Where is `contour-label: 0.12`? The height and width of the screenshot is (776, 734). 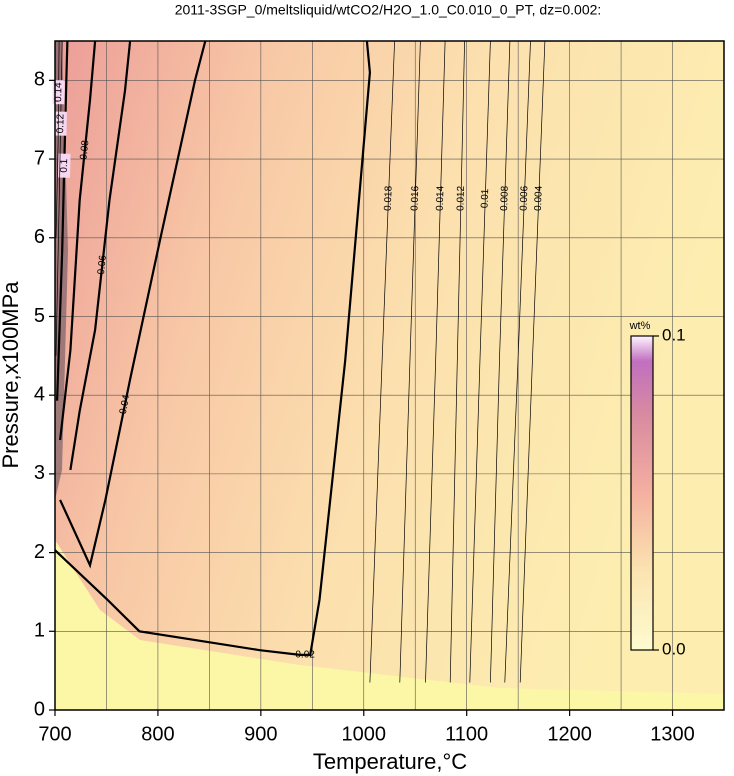
contour-label: 0.12 is located at coordinates (60, 123).